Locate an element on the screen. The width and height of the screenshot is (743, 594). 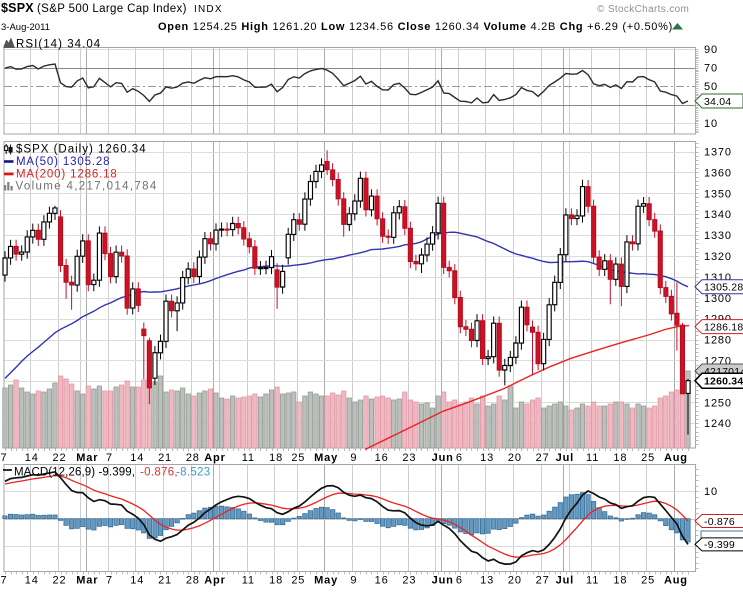
svg-text: -0.876, is located at coordinates (159, 473).